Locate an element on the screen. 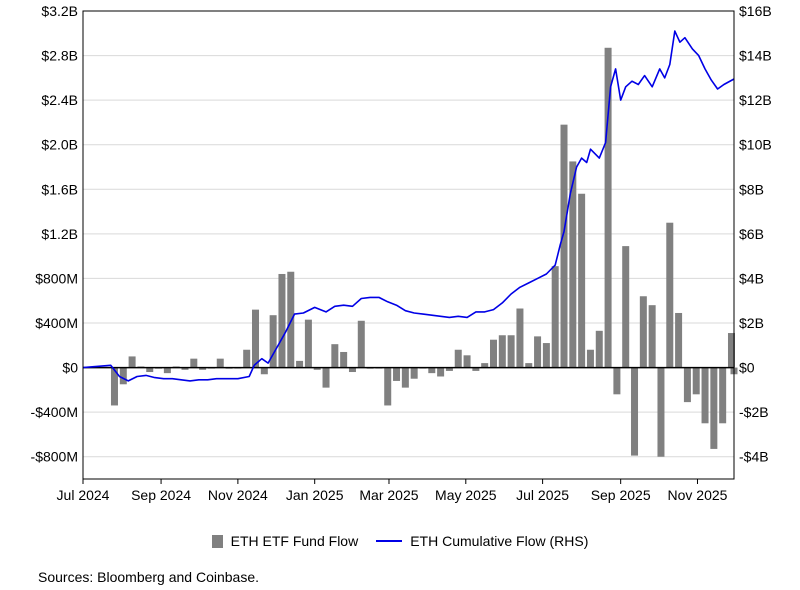  right-tick-label: $14B is located at coordinates (755, 56).